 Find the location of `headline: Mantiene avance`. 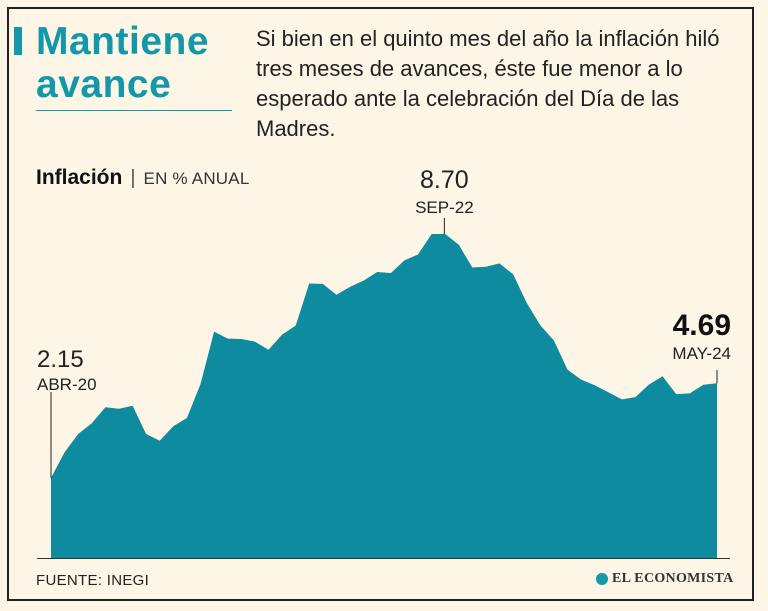

headline: Mantiene avance is located at coordinates (122, 63).